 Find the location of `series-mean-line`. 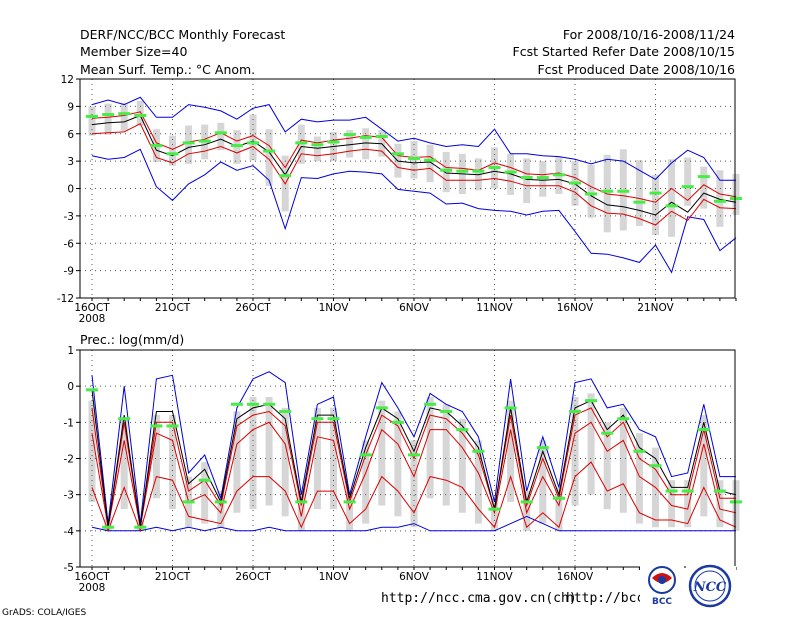

series-mean-line is located at coordinates (414, 165).